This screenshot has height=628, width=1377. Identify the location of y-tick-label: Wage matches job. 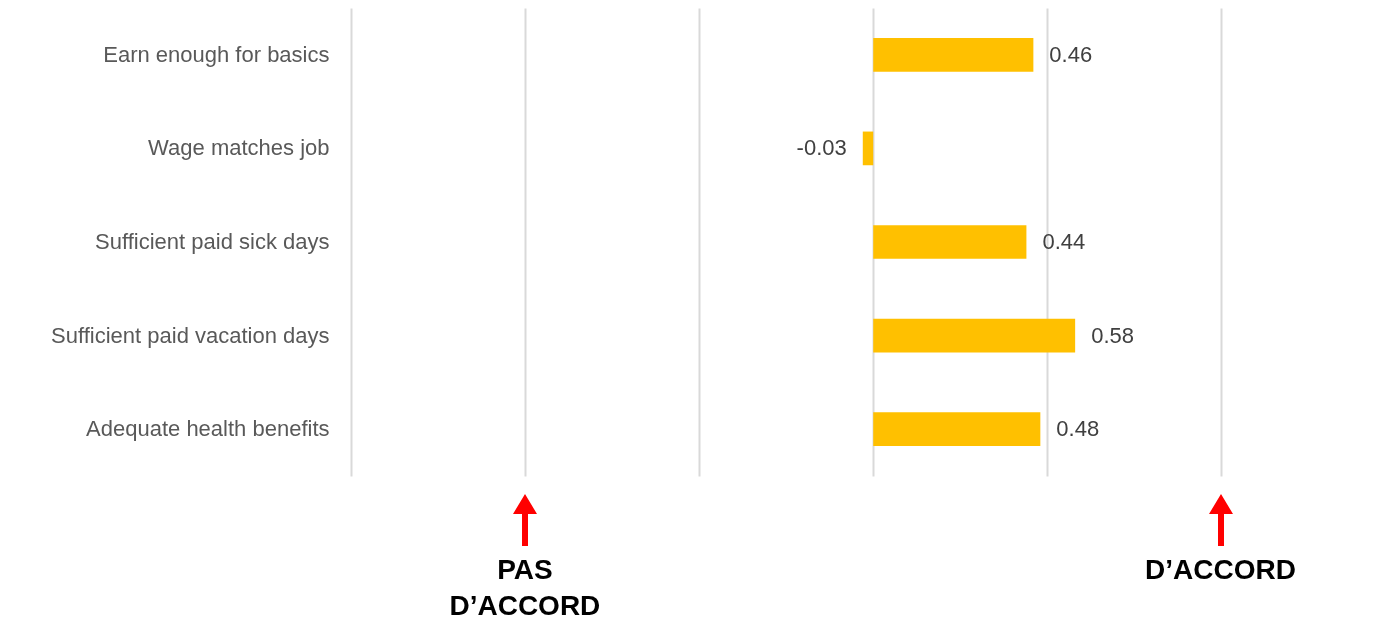
(239, 148).